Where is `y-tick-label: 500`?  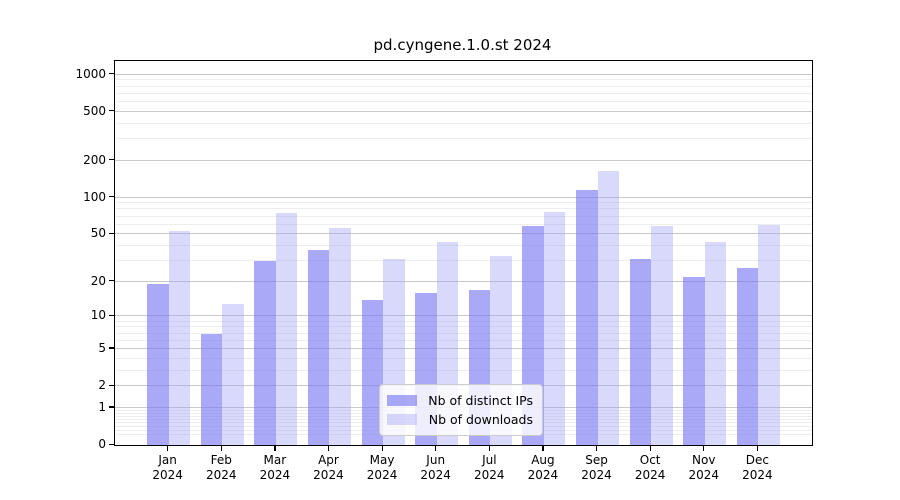 y-tick-label: 500 is located at coordinates (94, 110).